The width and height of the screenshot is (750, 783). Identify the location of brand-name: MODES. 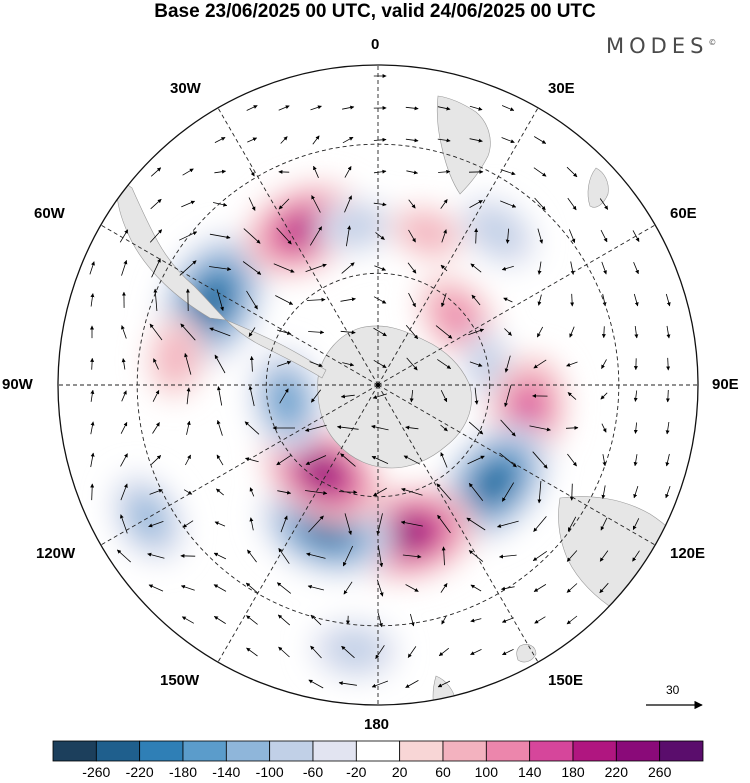
(657, 46).